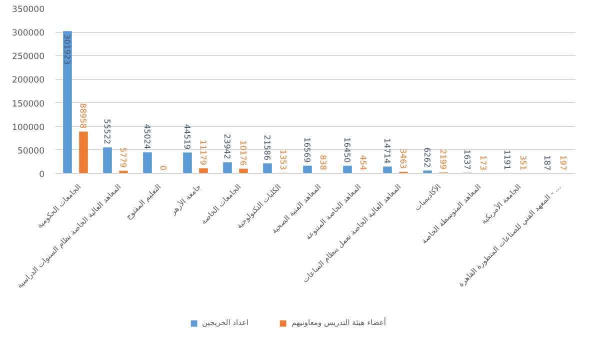 This screenshot has height=349, width=595. I want to click on data-label: 10176, so click(243, 153).